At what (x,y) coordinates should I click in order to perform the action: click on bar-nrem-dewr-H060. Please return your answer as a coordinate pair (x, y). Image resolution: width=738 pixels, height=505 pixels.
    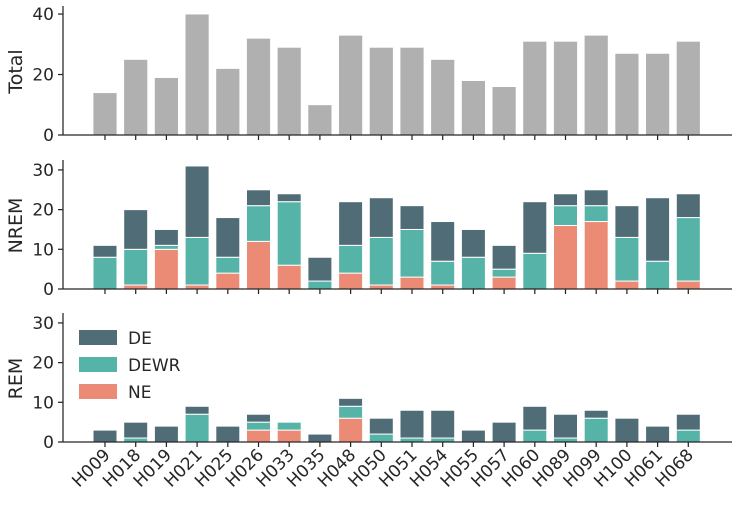
    Looking at the image, I should click on (535, 271).